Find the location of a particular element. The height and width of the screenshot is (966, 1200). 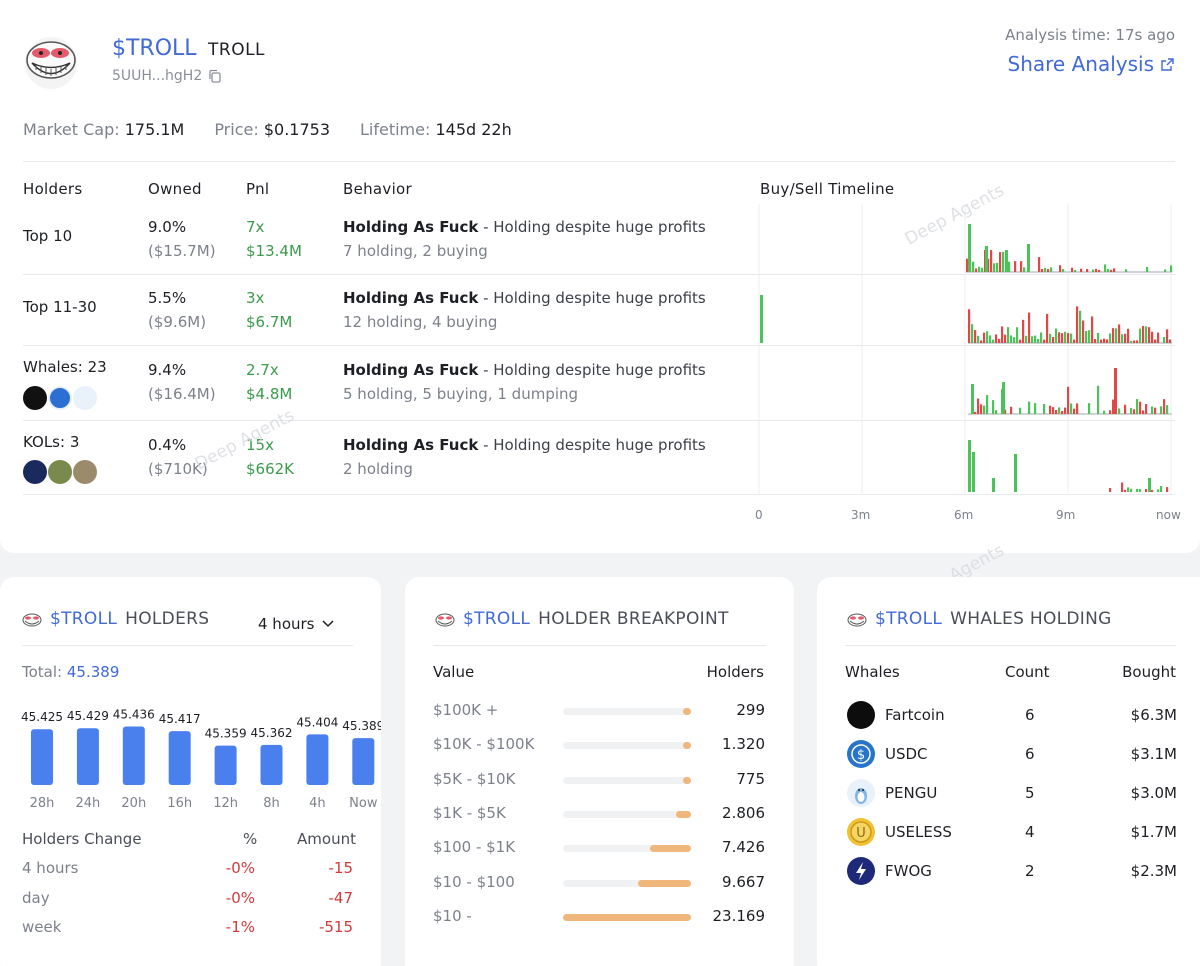

whale-row-pengu: PENGU 5 $3.0M is located at coordinates (1012, 794).